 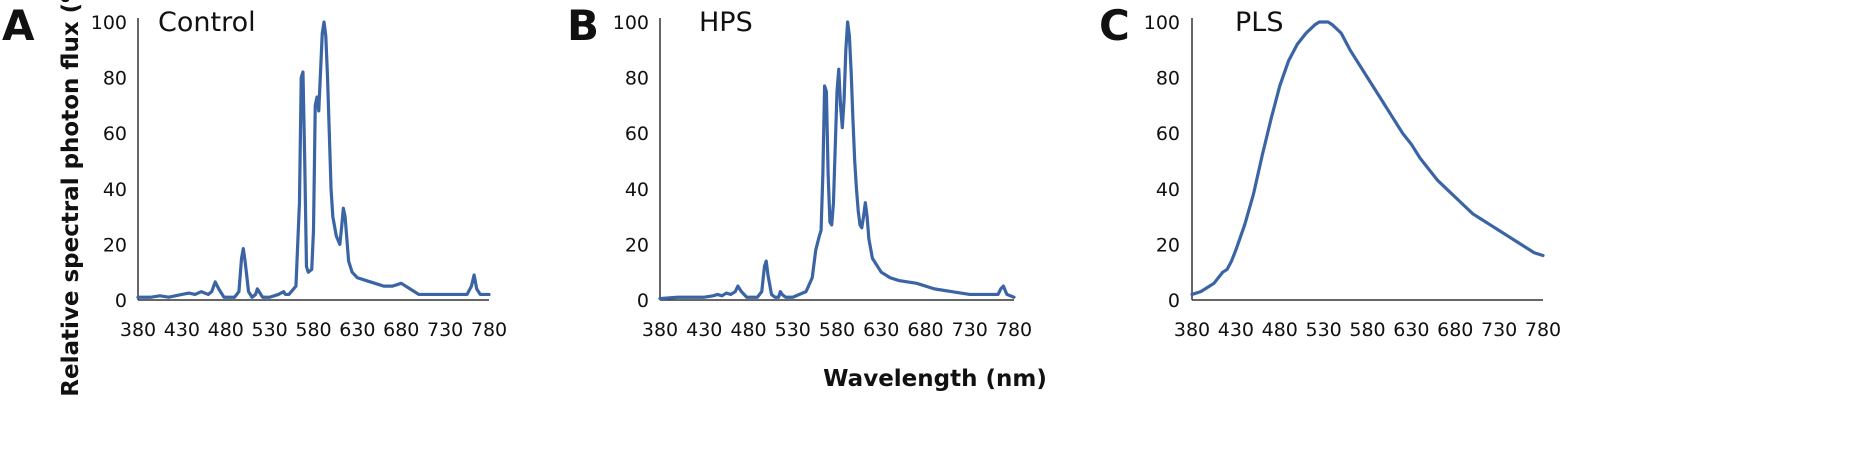 I want to click on series-line-a, so click(x=313, y=159).